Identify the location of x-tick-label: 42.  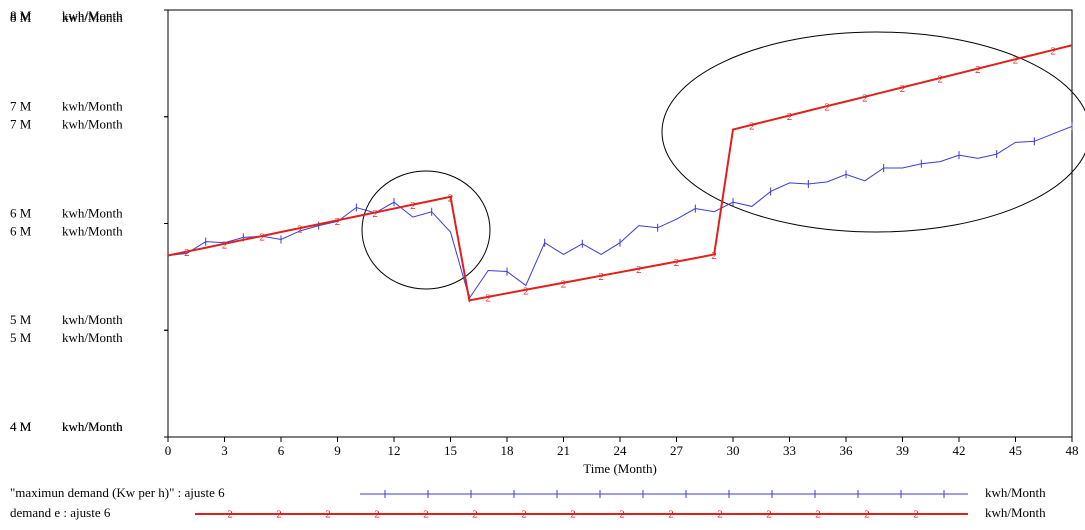
(959, 450).